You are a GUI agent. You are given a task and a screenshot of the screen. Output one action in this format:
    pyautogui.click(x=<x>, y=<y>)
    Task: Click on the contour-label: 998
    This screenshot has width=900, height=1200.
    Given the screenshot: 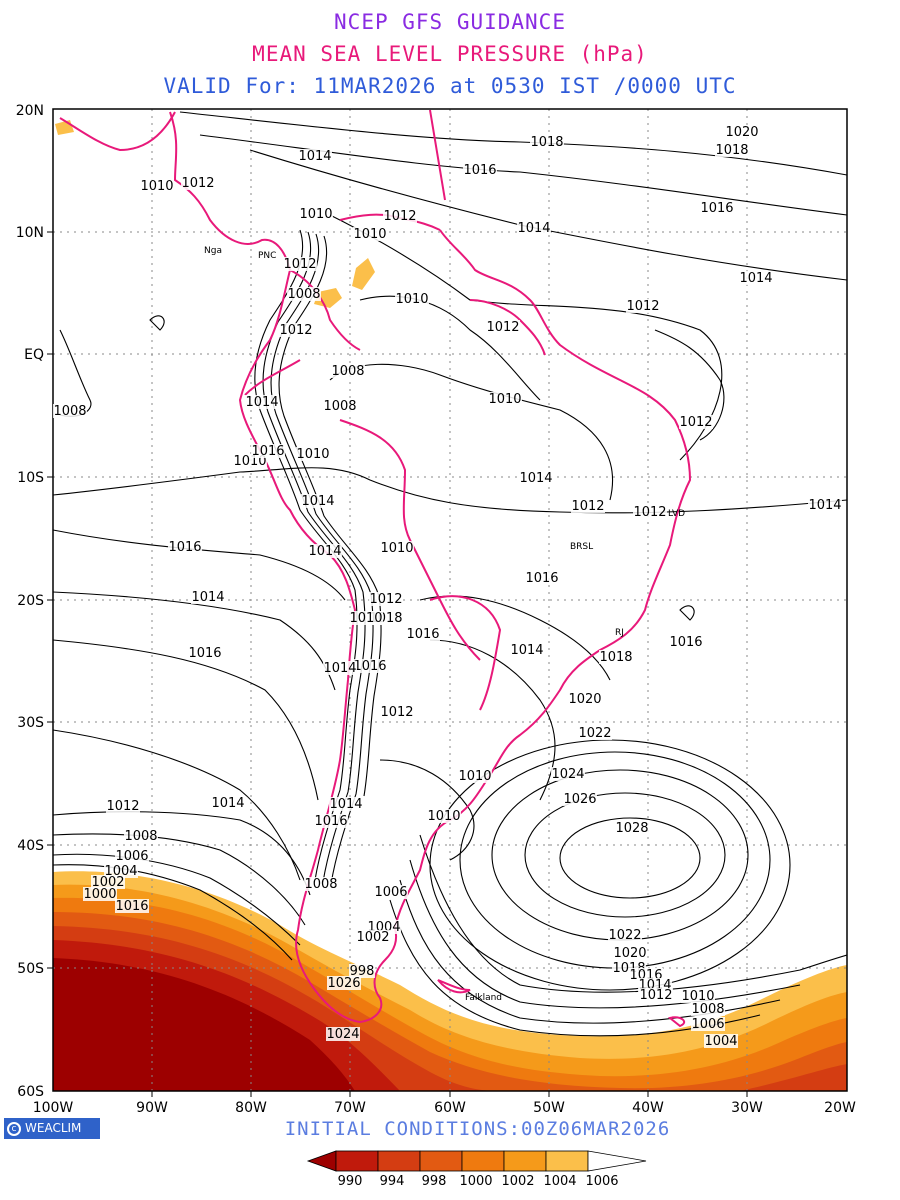 What is the action you would take?
    pyautogui.click(x=362, y=971)
    